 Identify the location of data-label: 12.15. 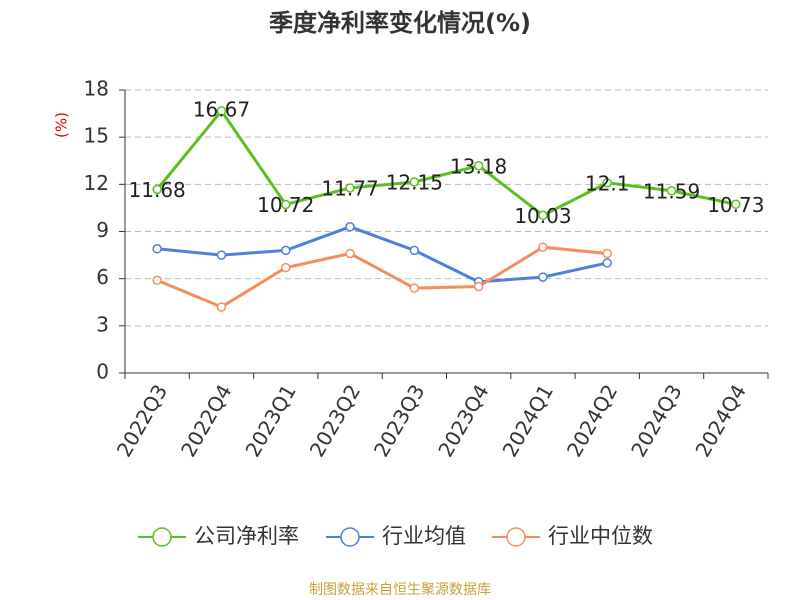
(414, 182).